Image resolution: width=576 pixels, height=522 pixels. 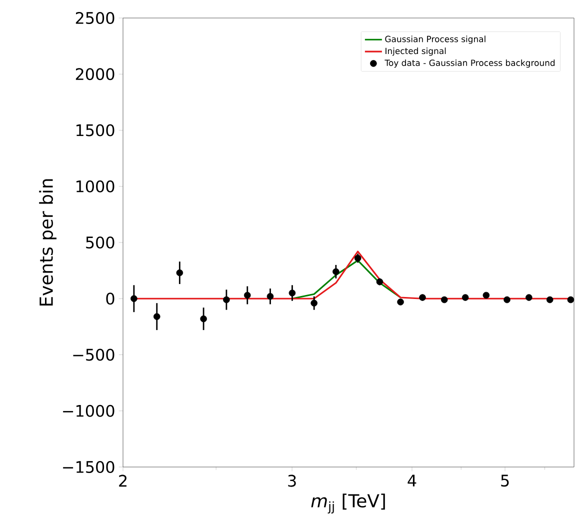 What do you see at coordinates (88, 410) in the screenshot?
I see `y-tick-label: −1000` at bounding box center [88, 410].